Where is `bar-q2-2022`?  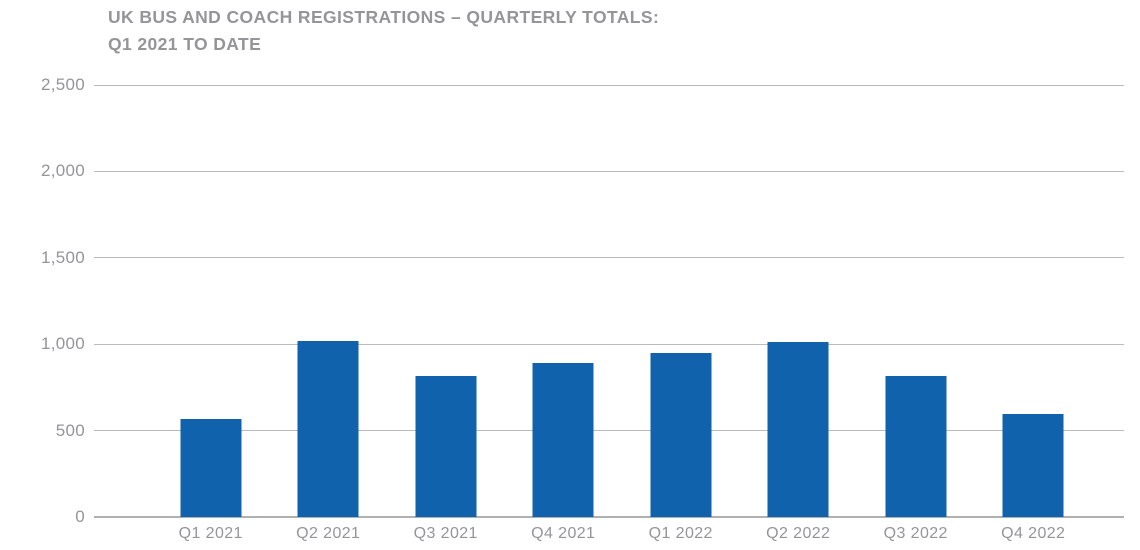 bar-q2-2022 is located at coordinates (798, 429).